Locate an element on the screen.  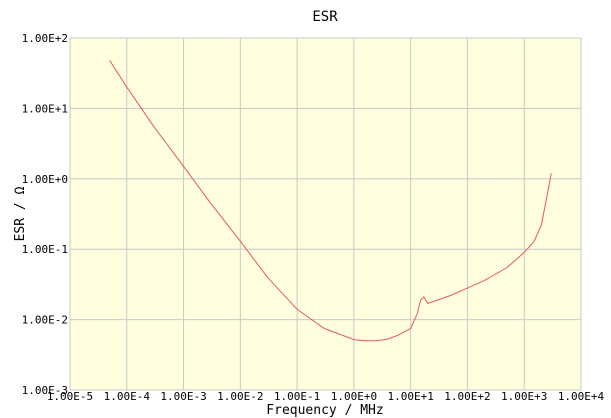
x-tick-label: 1.00E+3 is located at coordinates (524, 396).